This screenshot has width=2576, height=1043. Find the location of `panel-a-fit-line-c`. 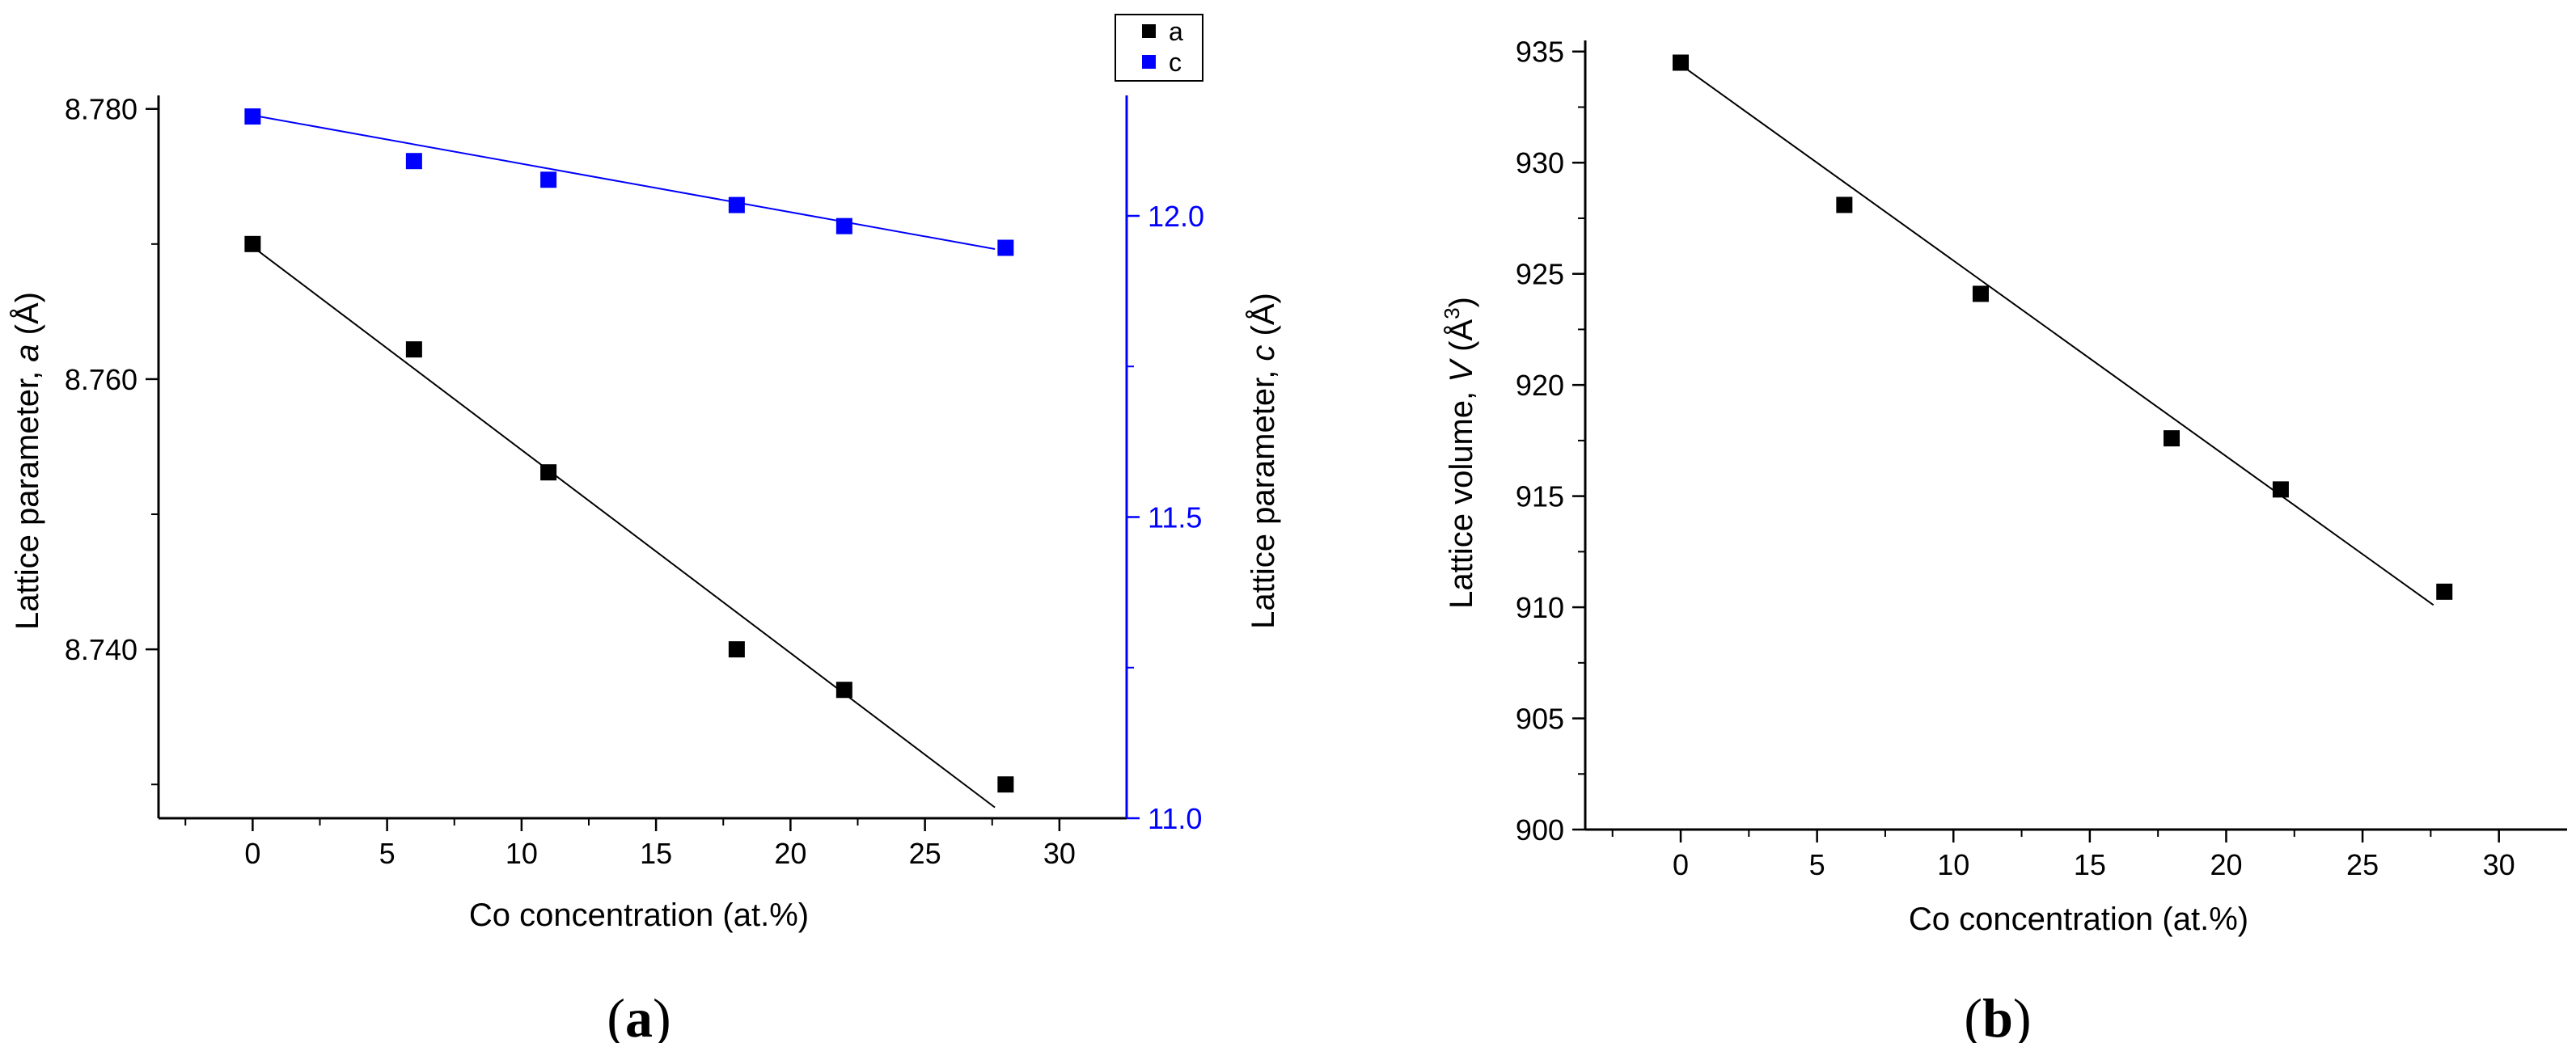

panel-a-fit-line-c is located at coordinates (624, 182).